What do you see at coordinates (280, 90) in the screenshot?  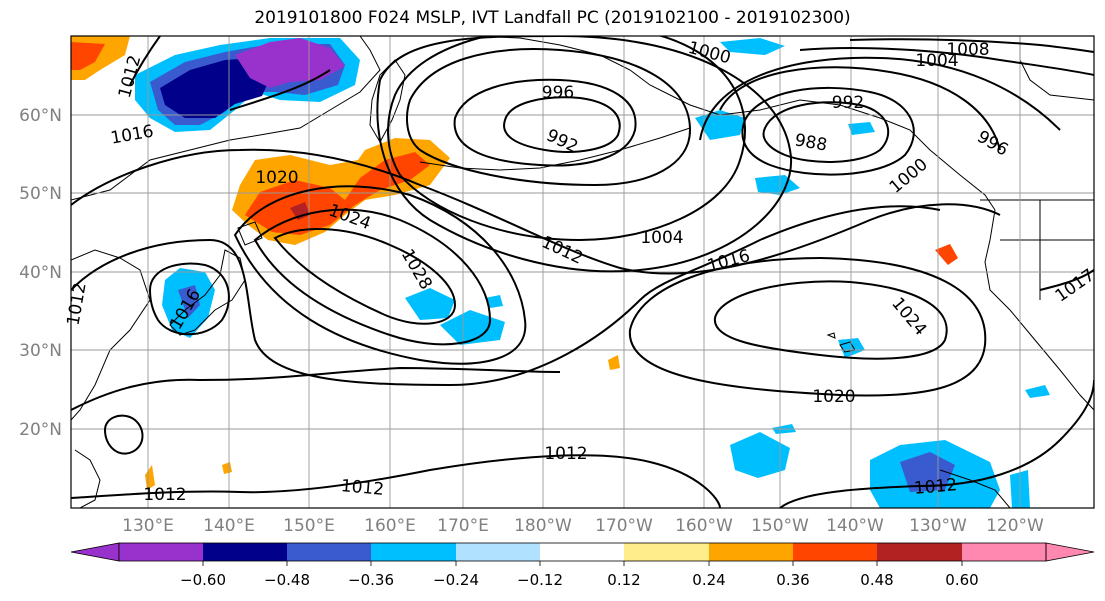 I see `isobar-996-nw` at bounding box center [280, 90].